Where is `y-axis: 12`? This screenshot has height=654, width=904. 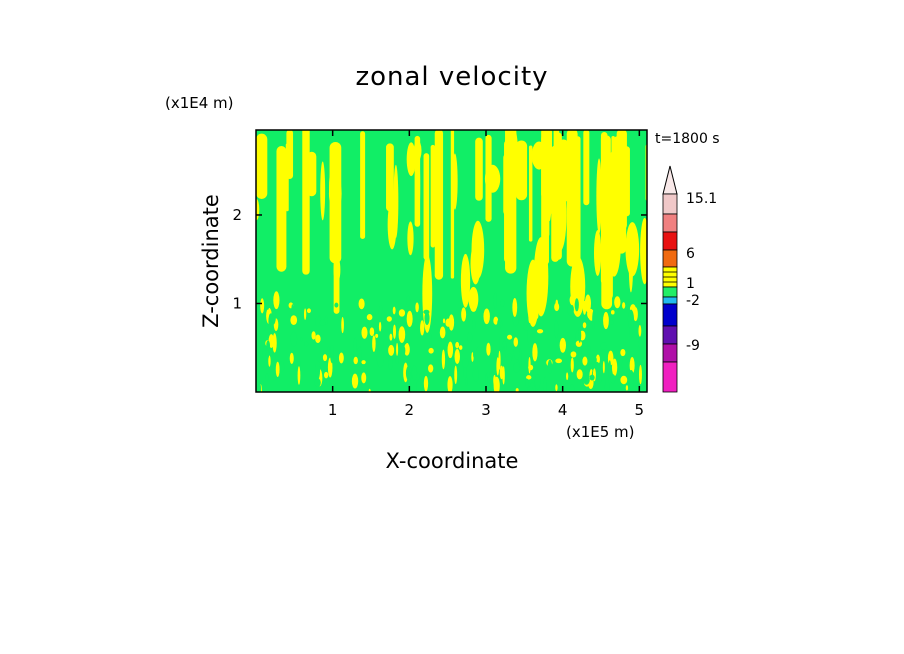
y-axis: 12 is located at coordinates (439, 259).